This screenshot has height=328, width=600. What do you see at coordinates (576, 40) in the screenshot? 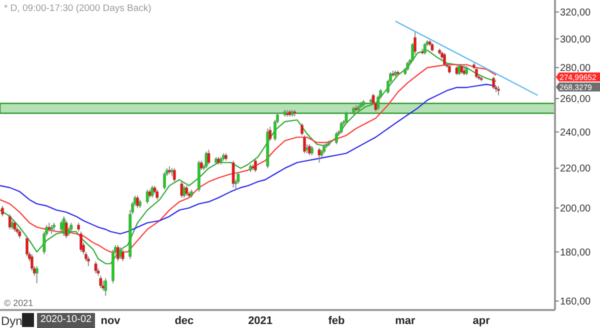
I see `y-tick-label: 300,00` at bounding box center [576, 40].